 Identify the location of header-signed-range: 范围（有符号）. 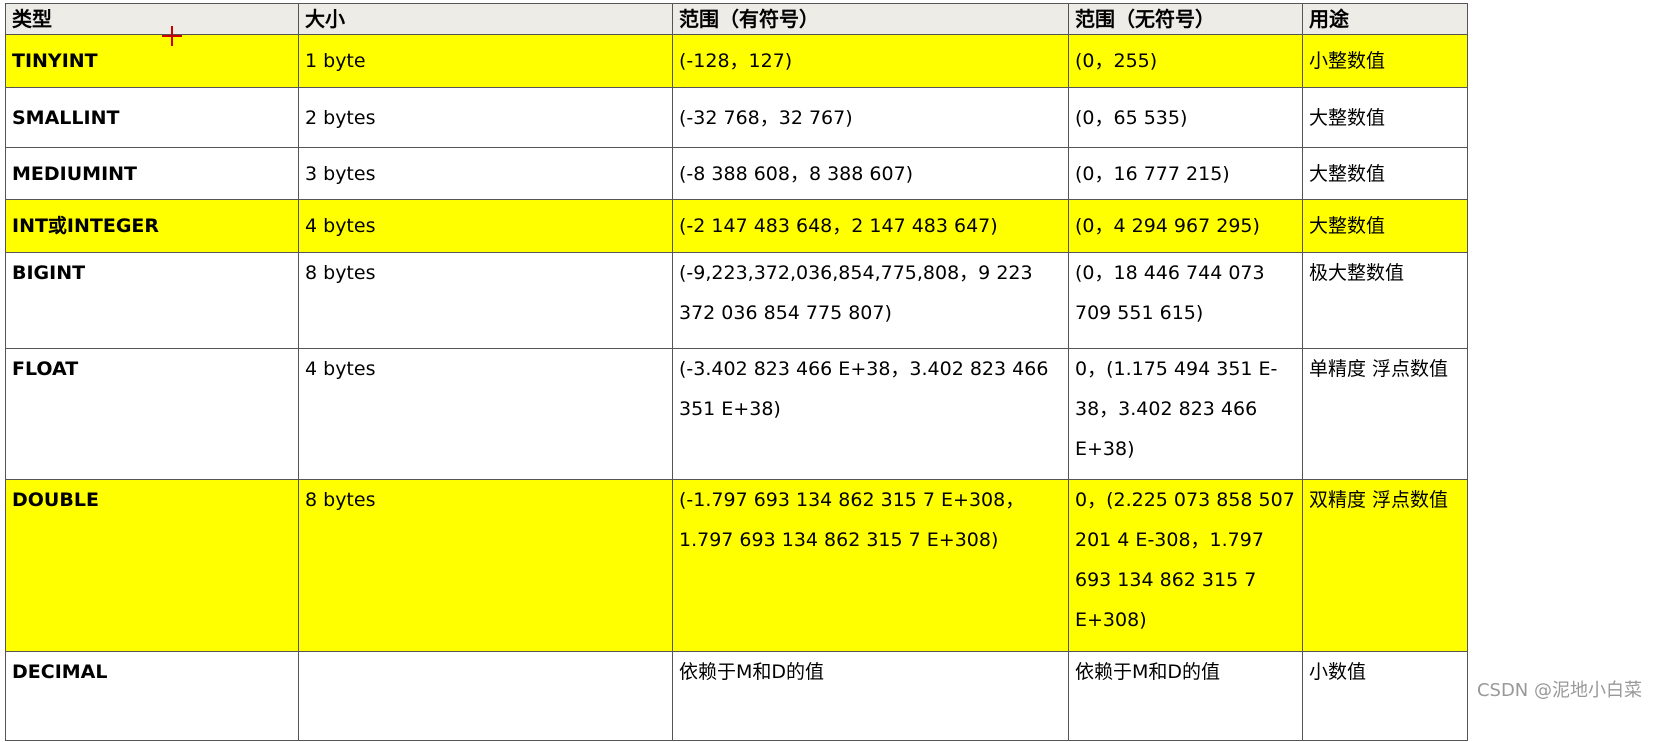
(870, 19).